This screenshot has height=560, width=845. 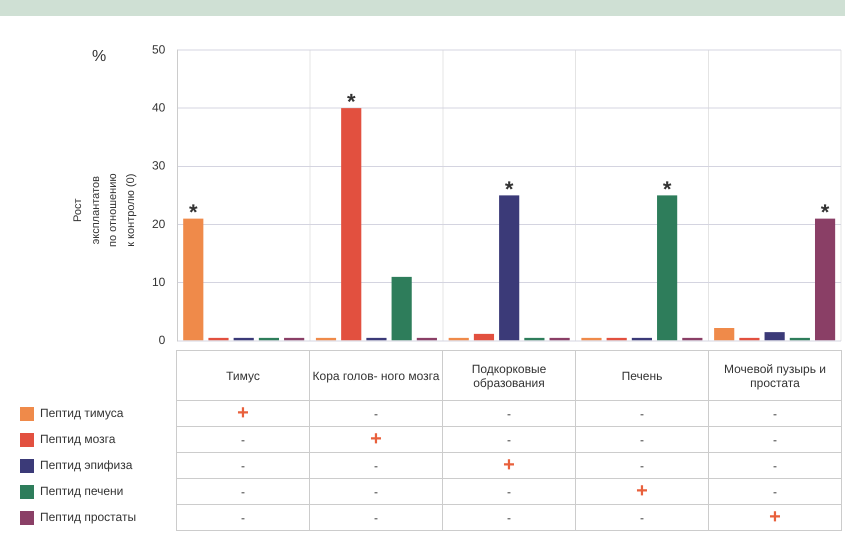 What do you see at coordinates (509, 375) in the screenshot?
I see `x-tick-label: Подкорковые образования` at bounding box center [509, 375].